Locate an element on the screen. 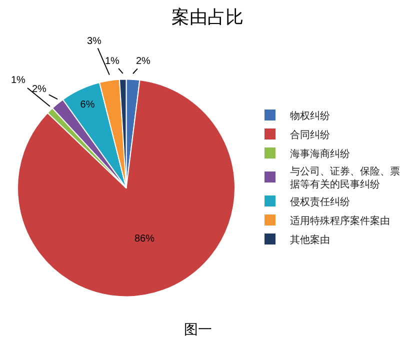 The width and height of the screenshot is (415, 350). data-label: 86% is located at coordinates (144, 239).